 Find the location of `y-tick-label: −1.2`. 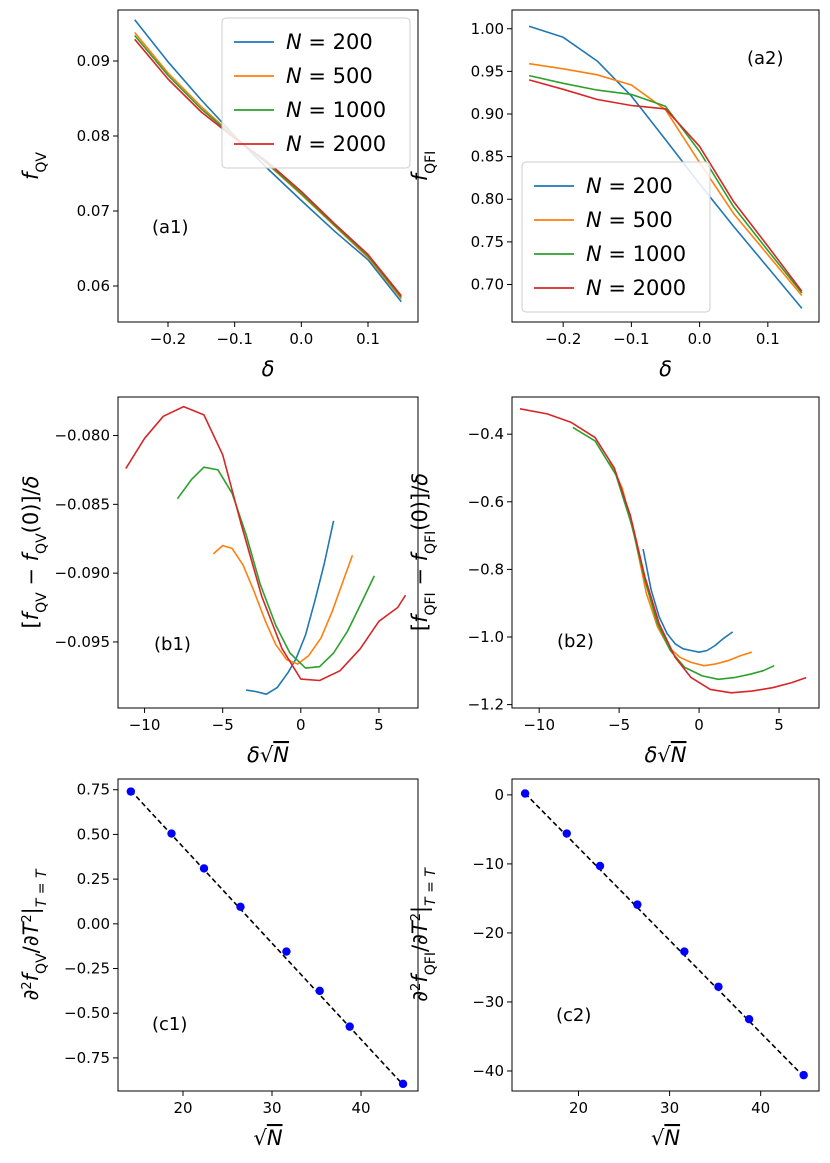

y-tick-label: −1.2 is located at coordinates (486, 705).